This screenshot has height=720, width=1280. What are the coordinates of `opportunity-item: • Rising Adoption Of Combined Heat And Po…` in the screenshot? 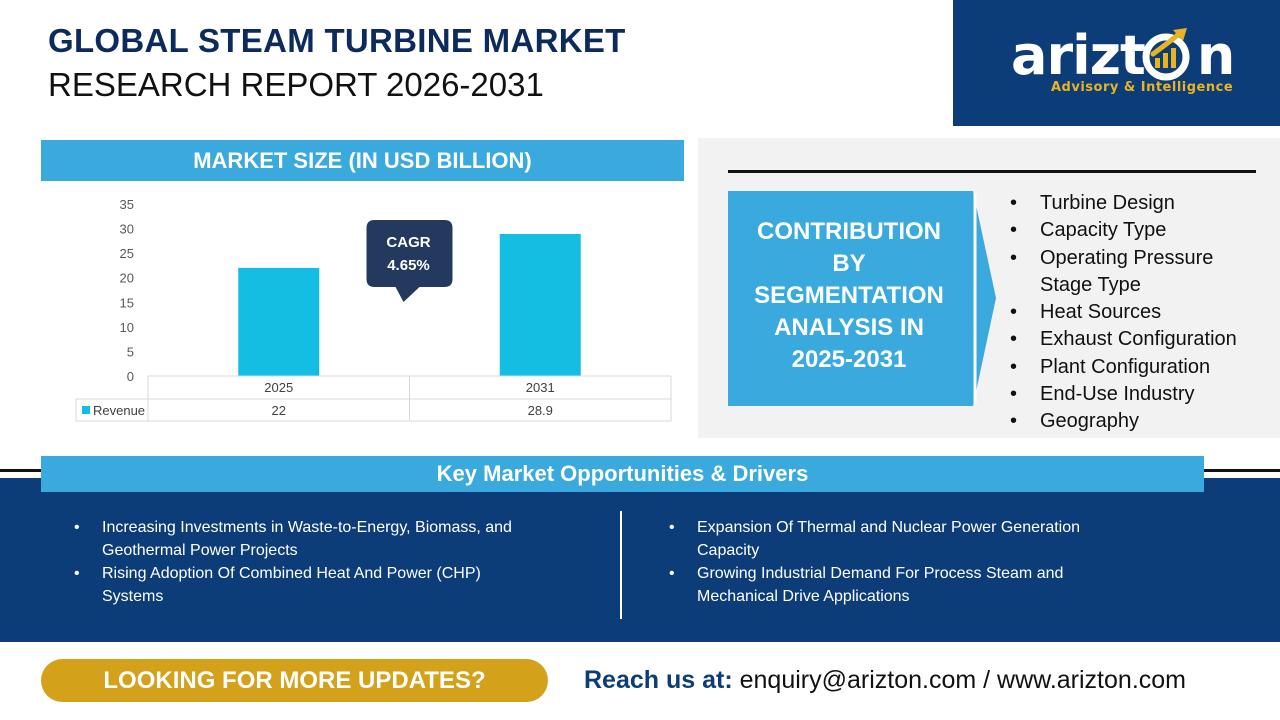 It's located at (320, 585).